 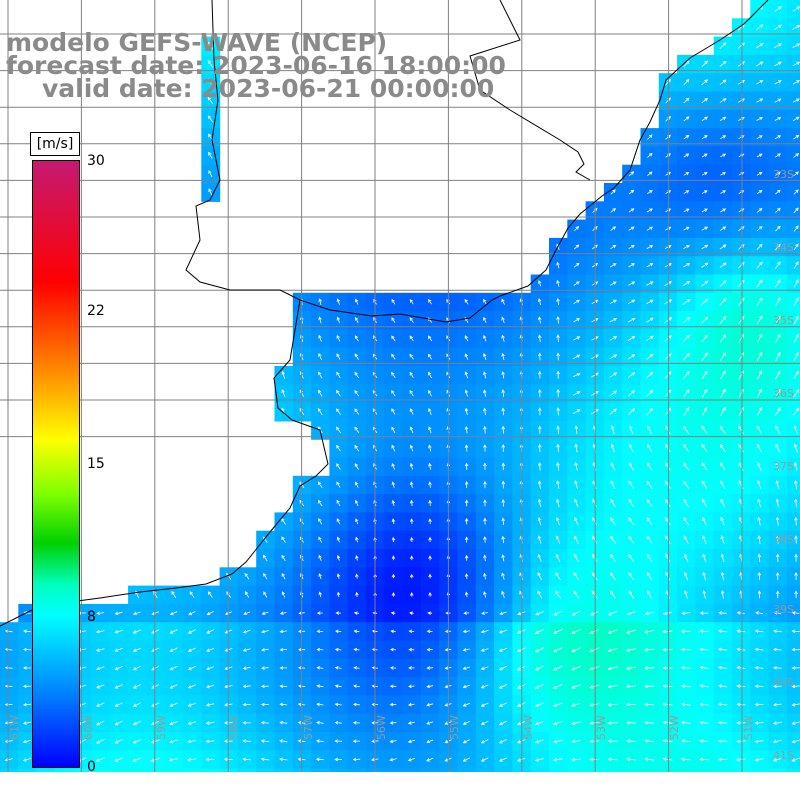 What do you see at coordinates (55, 144) in the screenshot?
I see `colorbar-unit: [m/s]` at bounding box center [55, 144].